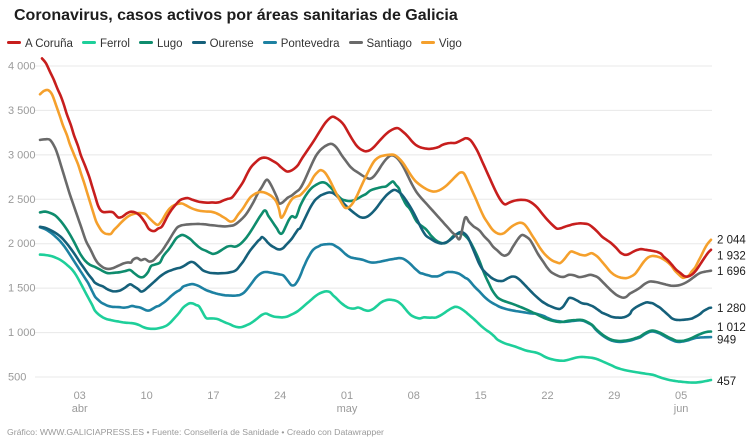 Image resolution: width=756 pixels, height=447 pixels. What do you see at coordinates (731, 309) in the screenshot?
I see `svg-text: 1 280` at bounding box center [731, 309].